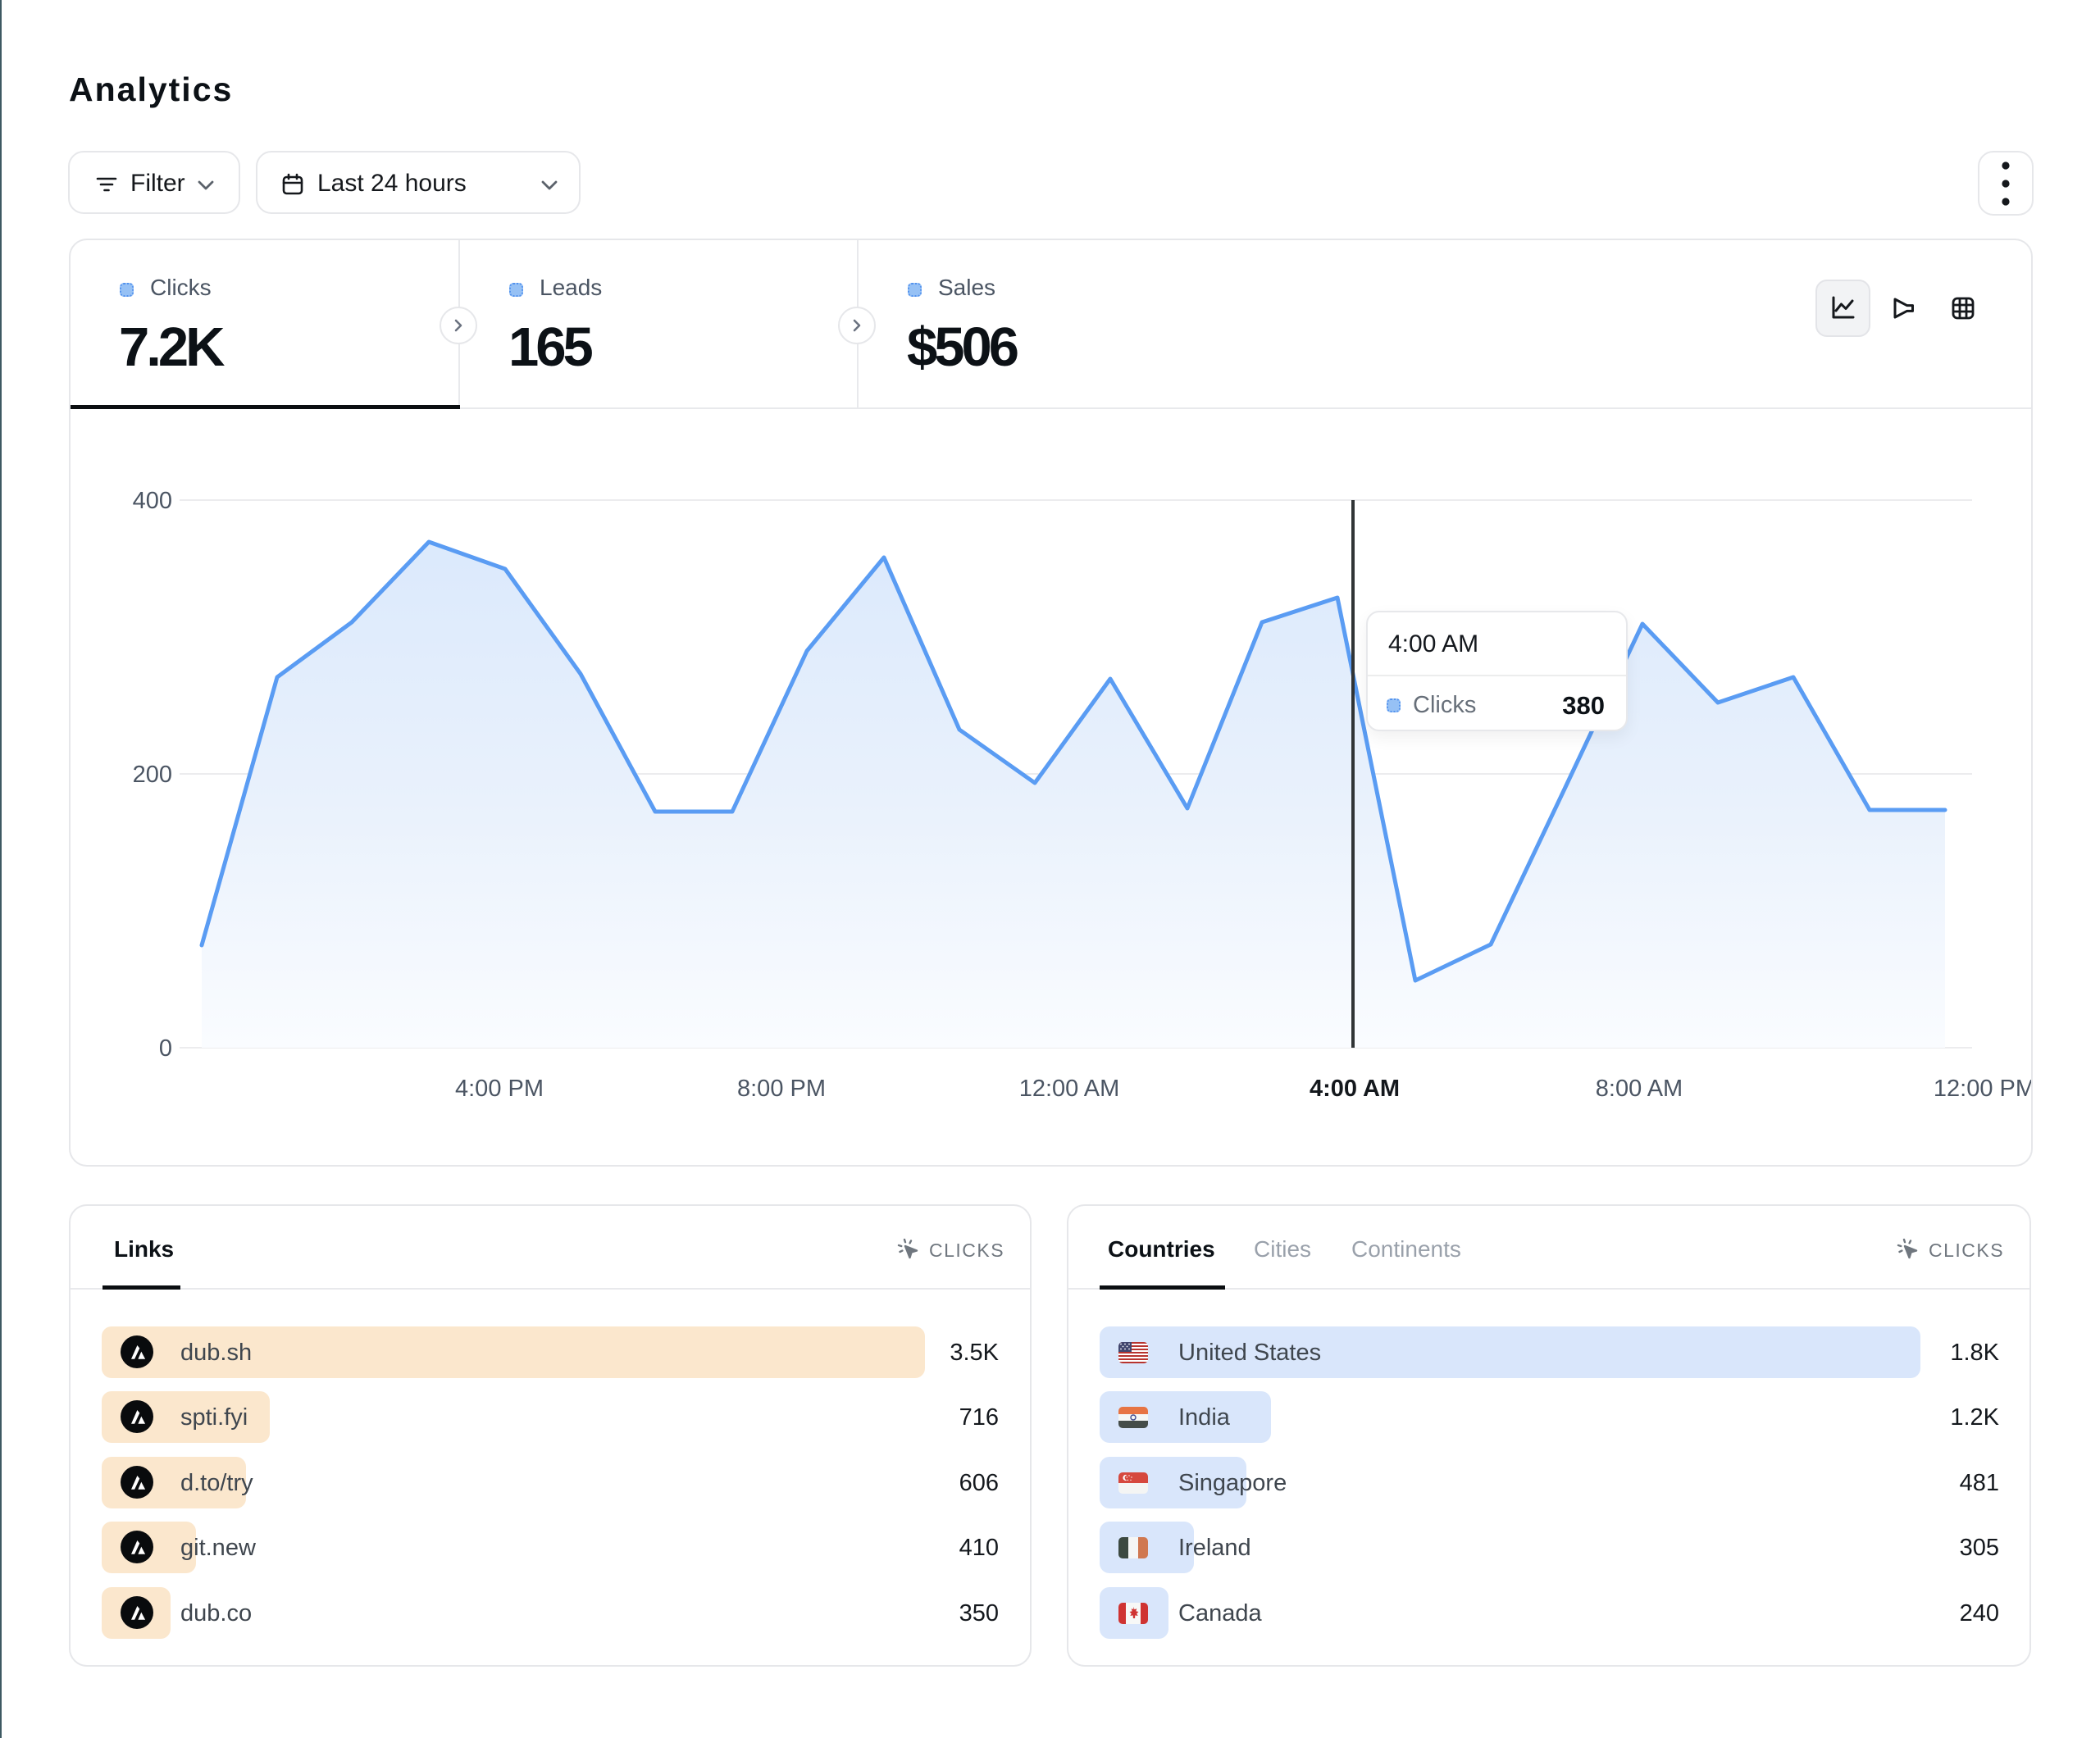 Image resolution: width=2100 pixels, height=1738 pixels. I want to click on svg-text: 4:00 PM, so click(499, 1089).